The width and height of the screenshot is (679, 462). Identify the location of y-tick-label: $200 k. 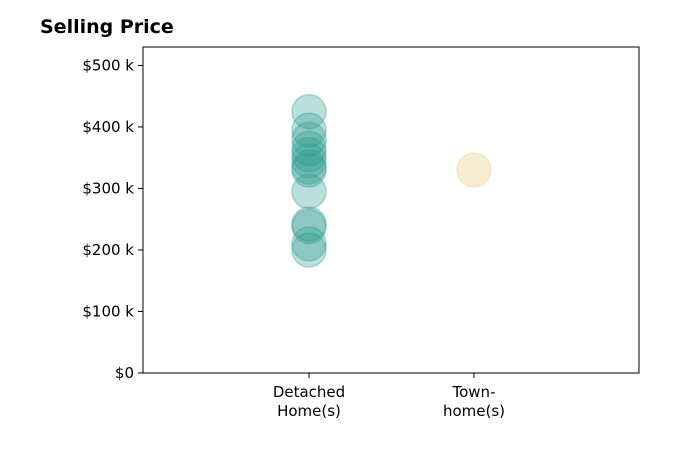
(108, 250).